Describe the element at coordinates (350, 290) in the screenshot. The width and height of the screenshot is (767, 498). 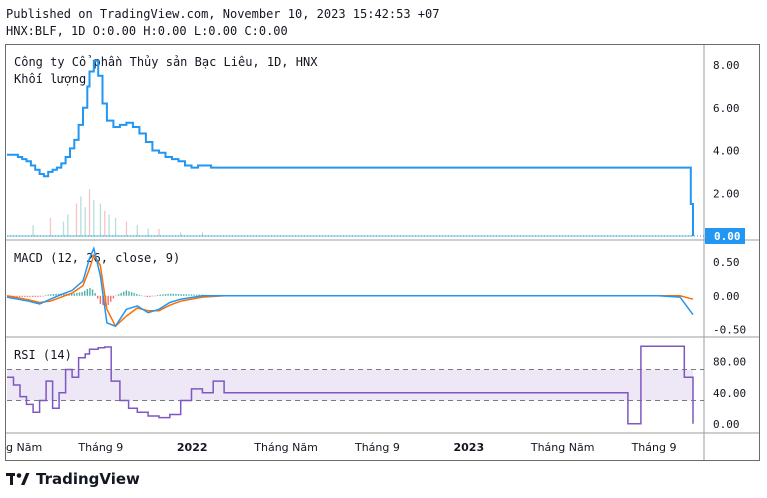
I see `macd-signal-line` at that location.